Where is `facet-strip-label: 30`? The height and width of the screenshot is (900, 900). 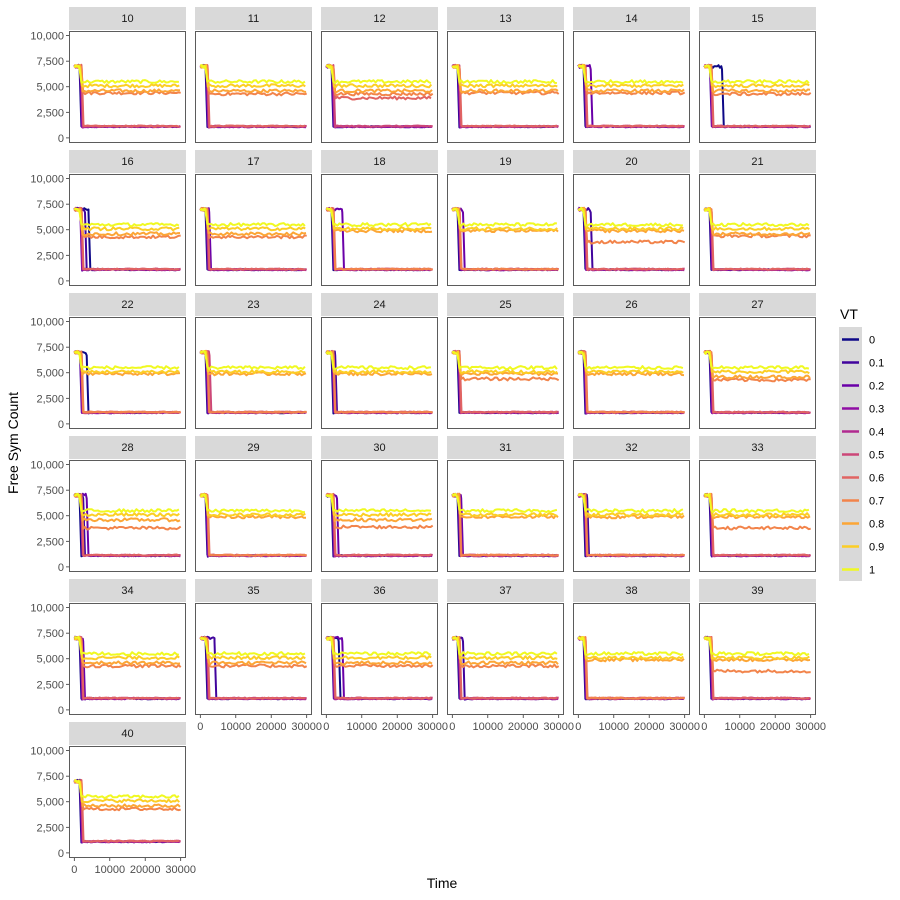 facet-strip-label: 30 is located at coordinates (379, 448).